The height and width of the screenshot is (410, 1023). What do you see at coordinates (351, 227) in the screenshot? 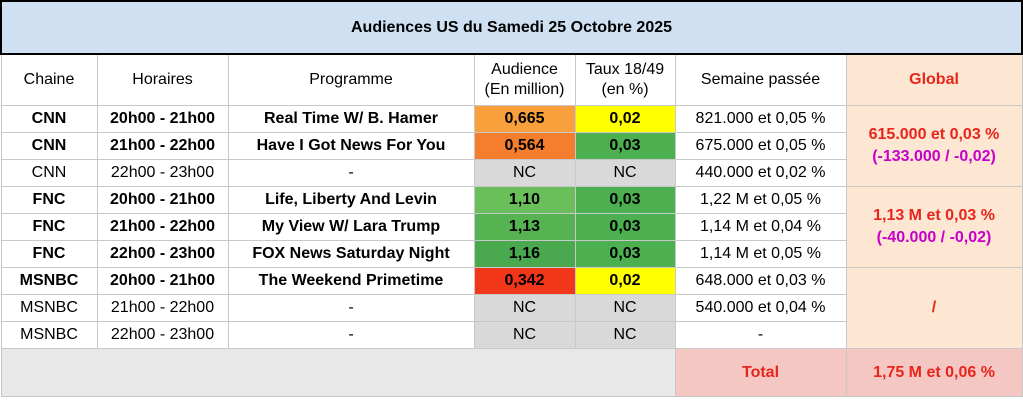
I see `cell-programme: My View W/ Lara Trump` at bounding box center [351, 227].